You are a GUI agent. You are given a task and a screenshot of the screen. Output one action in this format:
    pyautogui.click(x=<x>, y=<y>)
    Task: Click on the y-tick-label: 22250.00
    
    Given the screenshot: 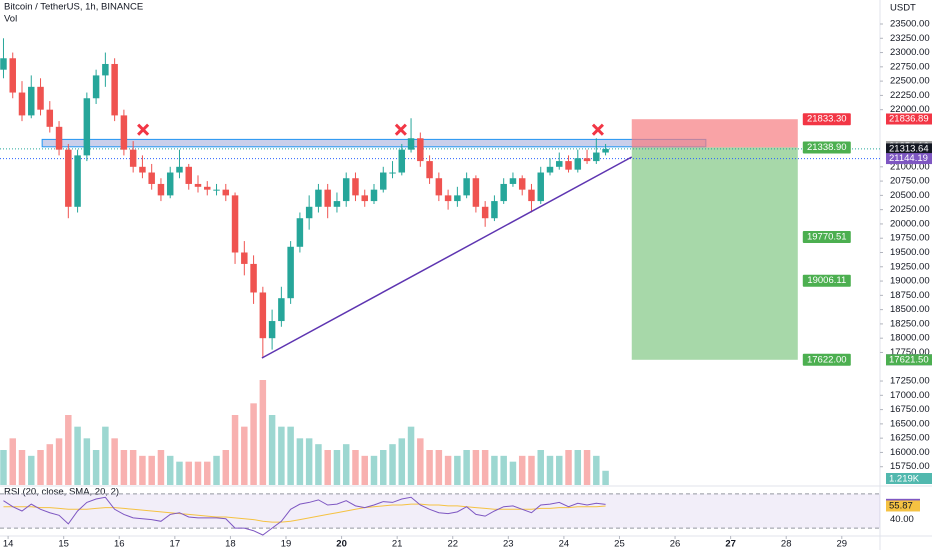 What is the action you would take?
    pyautogui.click(x=910, y=95)
    